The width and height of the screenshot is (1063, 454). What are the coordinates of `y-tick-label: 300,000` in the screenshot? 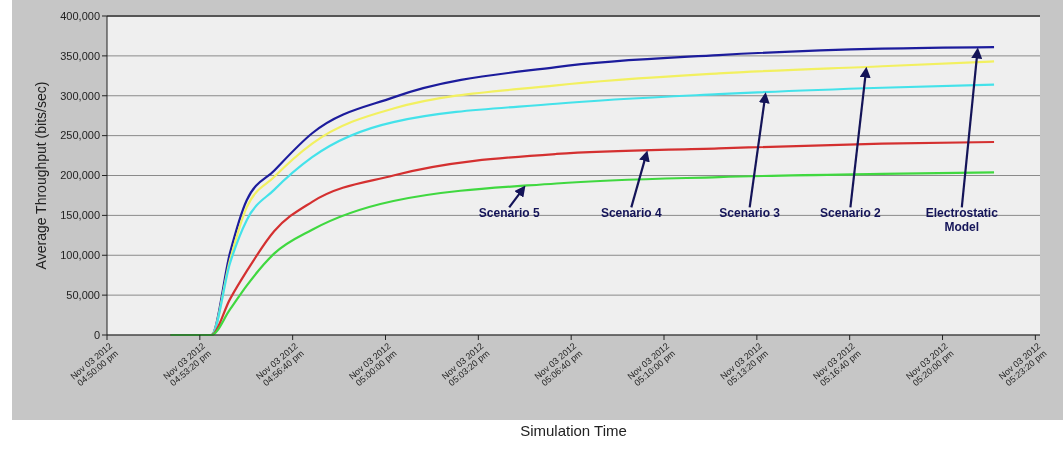 It's located at (80, 95).